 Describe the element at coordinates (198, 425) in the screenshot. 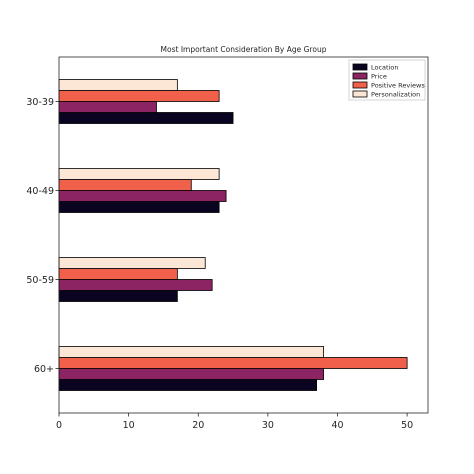

I see `x-tick-label: 20` at that location.